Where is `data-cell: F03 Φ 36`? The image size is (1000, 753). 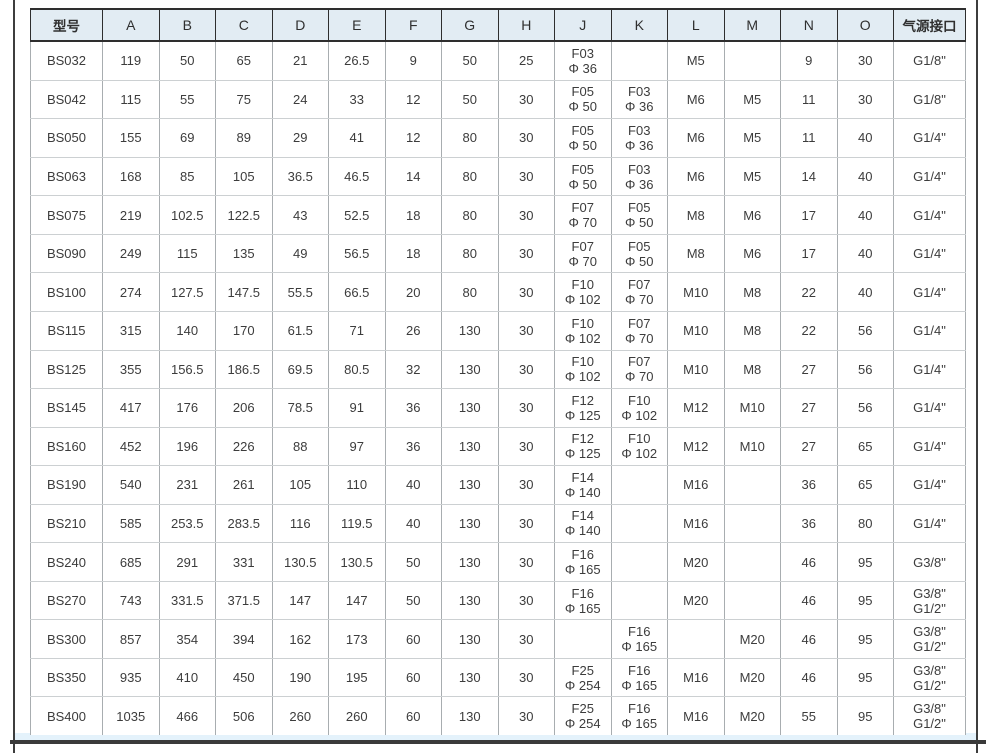
data-cell: F03 Φ 36 is located at coordinates (639, 100).